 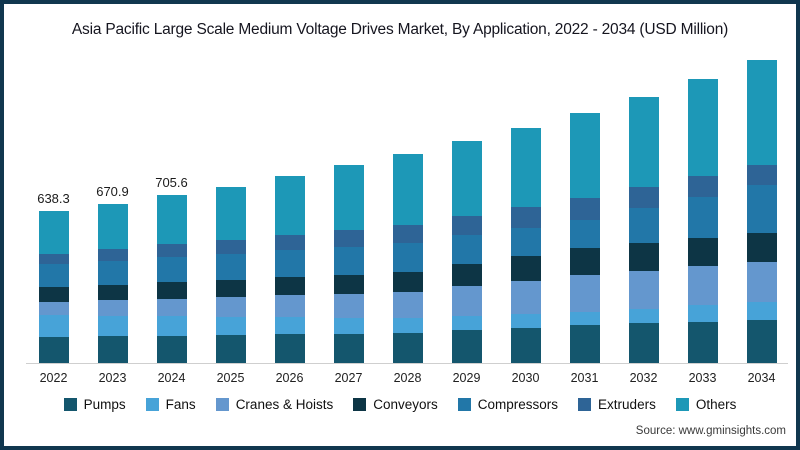 I want to click on segment-fans-2024, so click(x=171, y=326).